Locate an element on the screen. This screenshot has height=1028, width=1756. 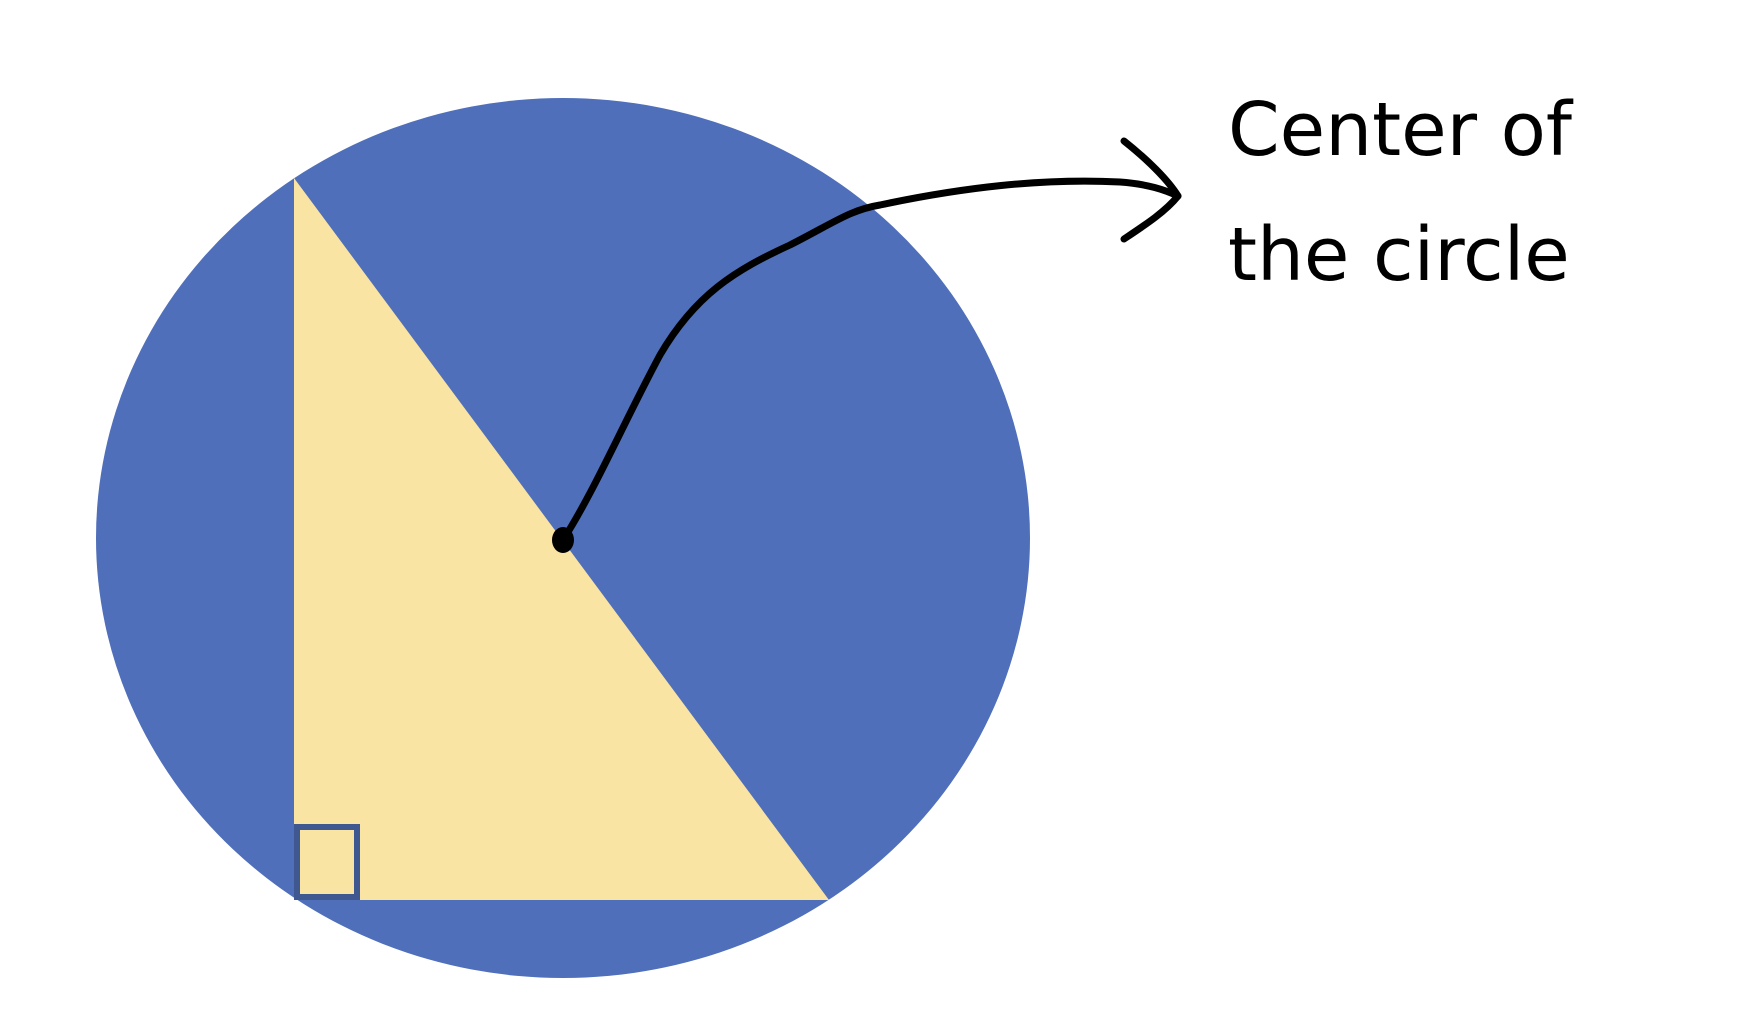
pointer-arrowhead is located at coordinates (1151, 190).